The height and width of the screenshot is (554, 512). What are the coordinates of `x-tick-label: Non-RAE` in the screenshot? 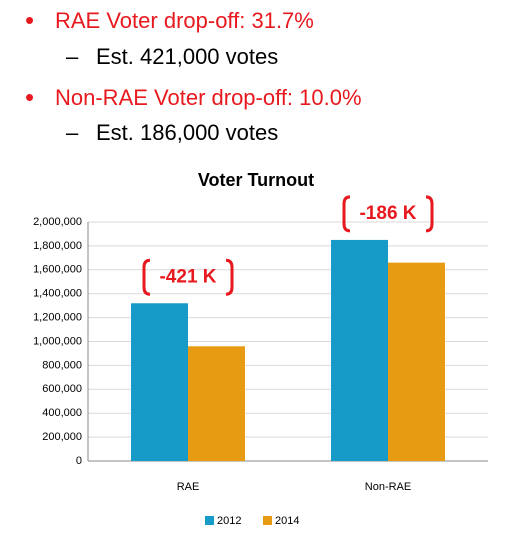 It's located at (388, 487).